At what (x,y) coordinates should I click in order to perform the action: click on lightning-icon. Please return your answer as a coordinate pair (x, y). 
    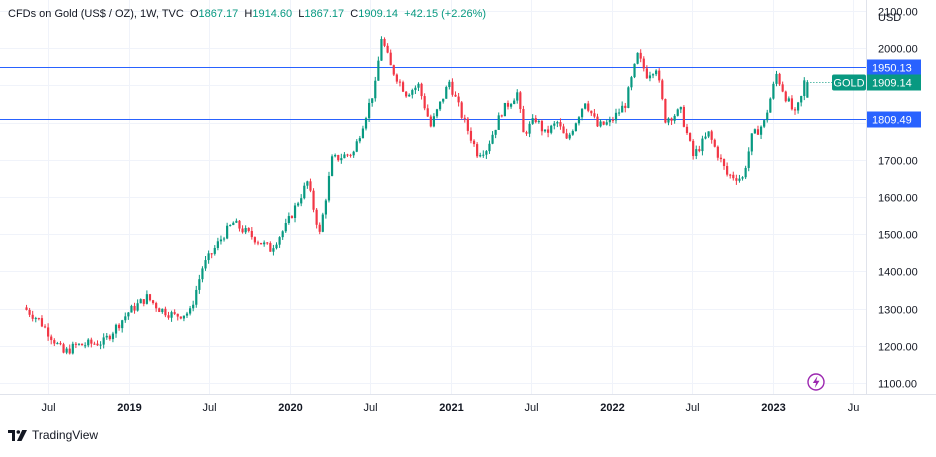
    Looking at the image, I should click on (816, 382).